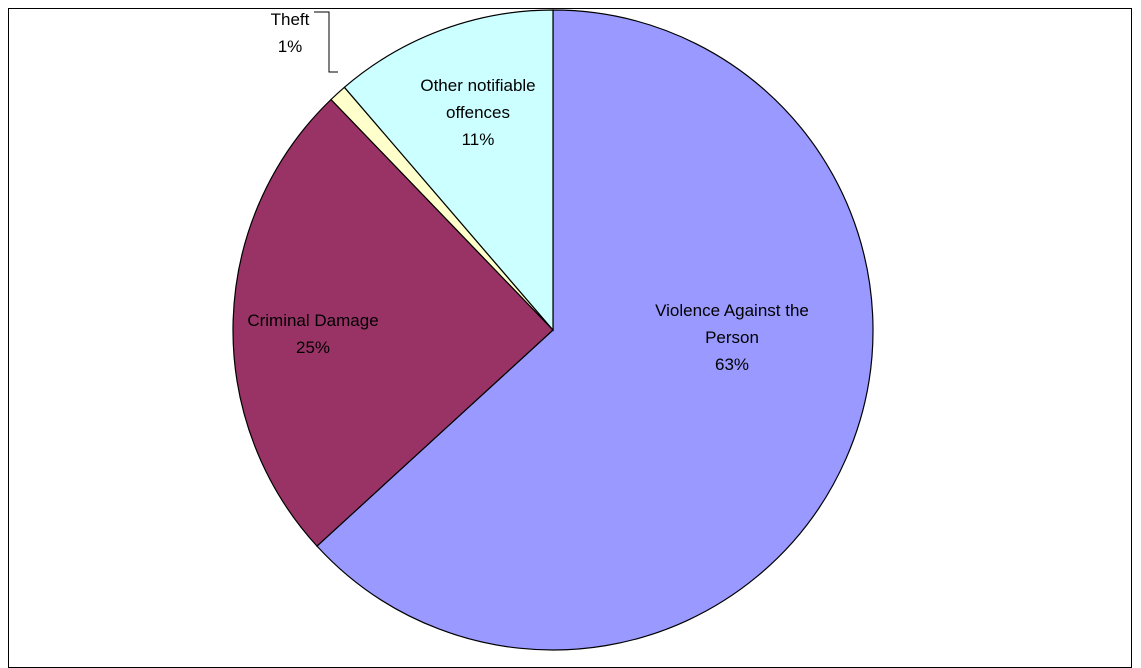  What do you see at coordinates (290, 33) in the screenshot?
I see `data-label-theft: Theft 1%` at bounding box center [290, 33].